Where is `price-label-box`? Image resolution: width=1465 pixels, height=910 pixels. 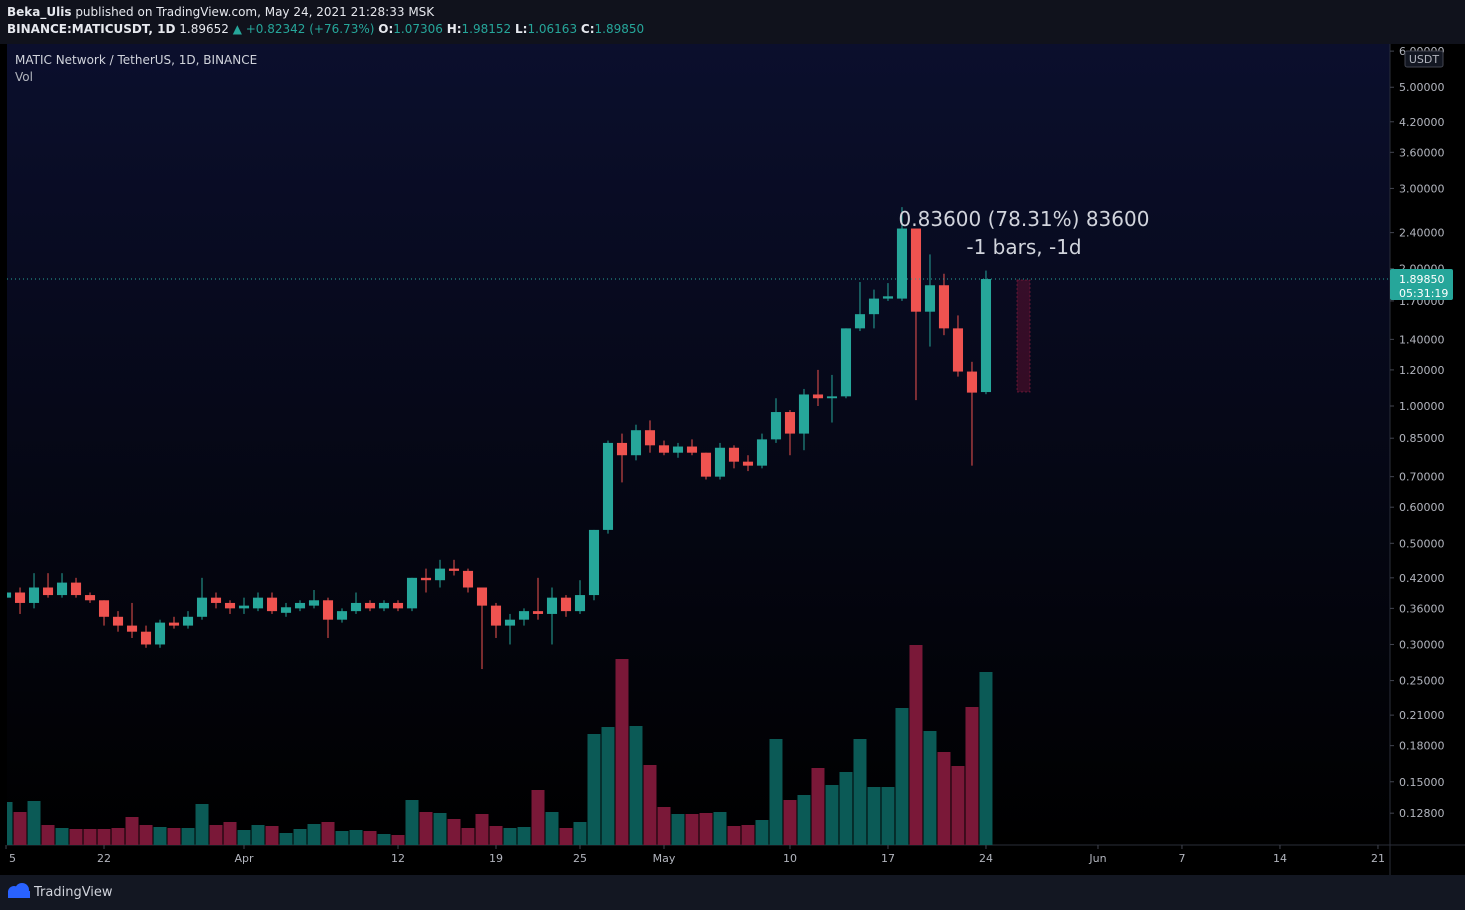 price-label-box is located at coordinates (1421, 285).